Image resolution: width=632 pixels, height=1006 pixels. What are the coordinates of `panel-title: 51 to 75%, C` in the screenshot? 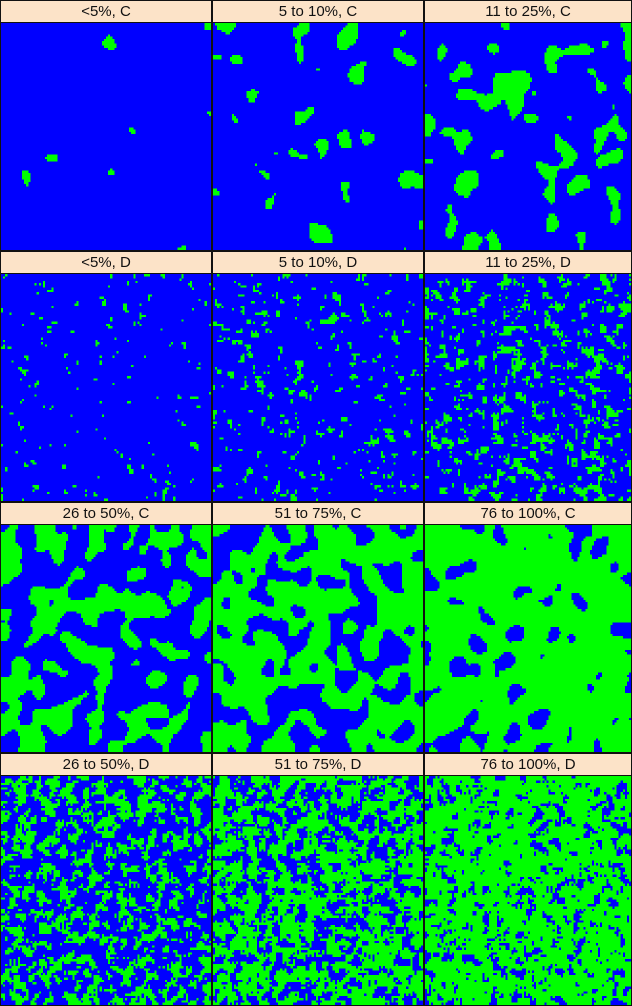 It's located at (318, 514).